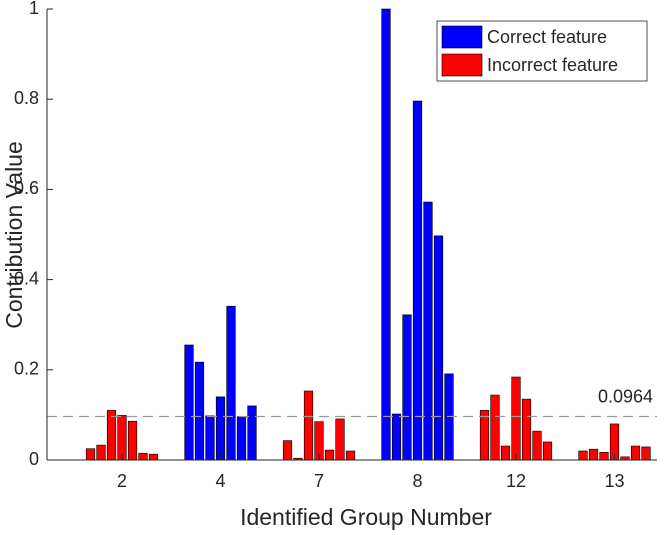 The image size is (664, 535). Describe the element at coordinates (26, 188) in the screenshot. I see `y-tick-label: 0.6` at that location.